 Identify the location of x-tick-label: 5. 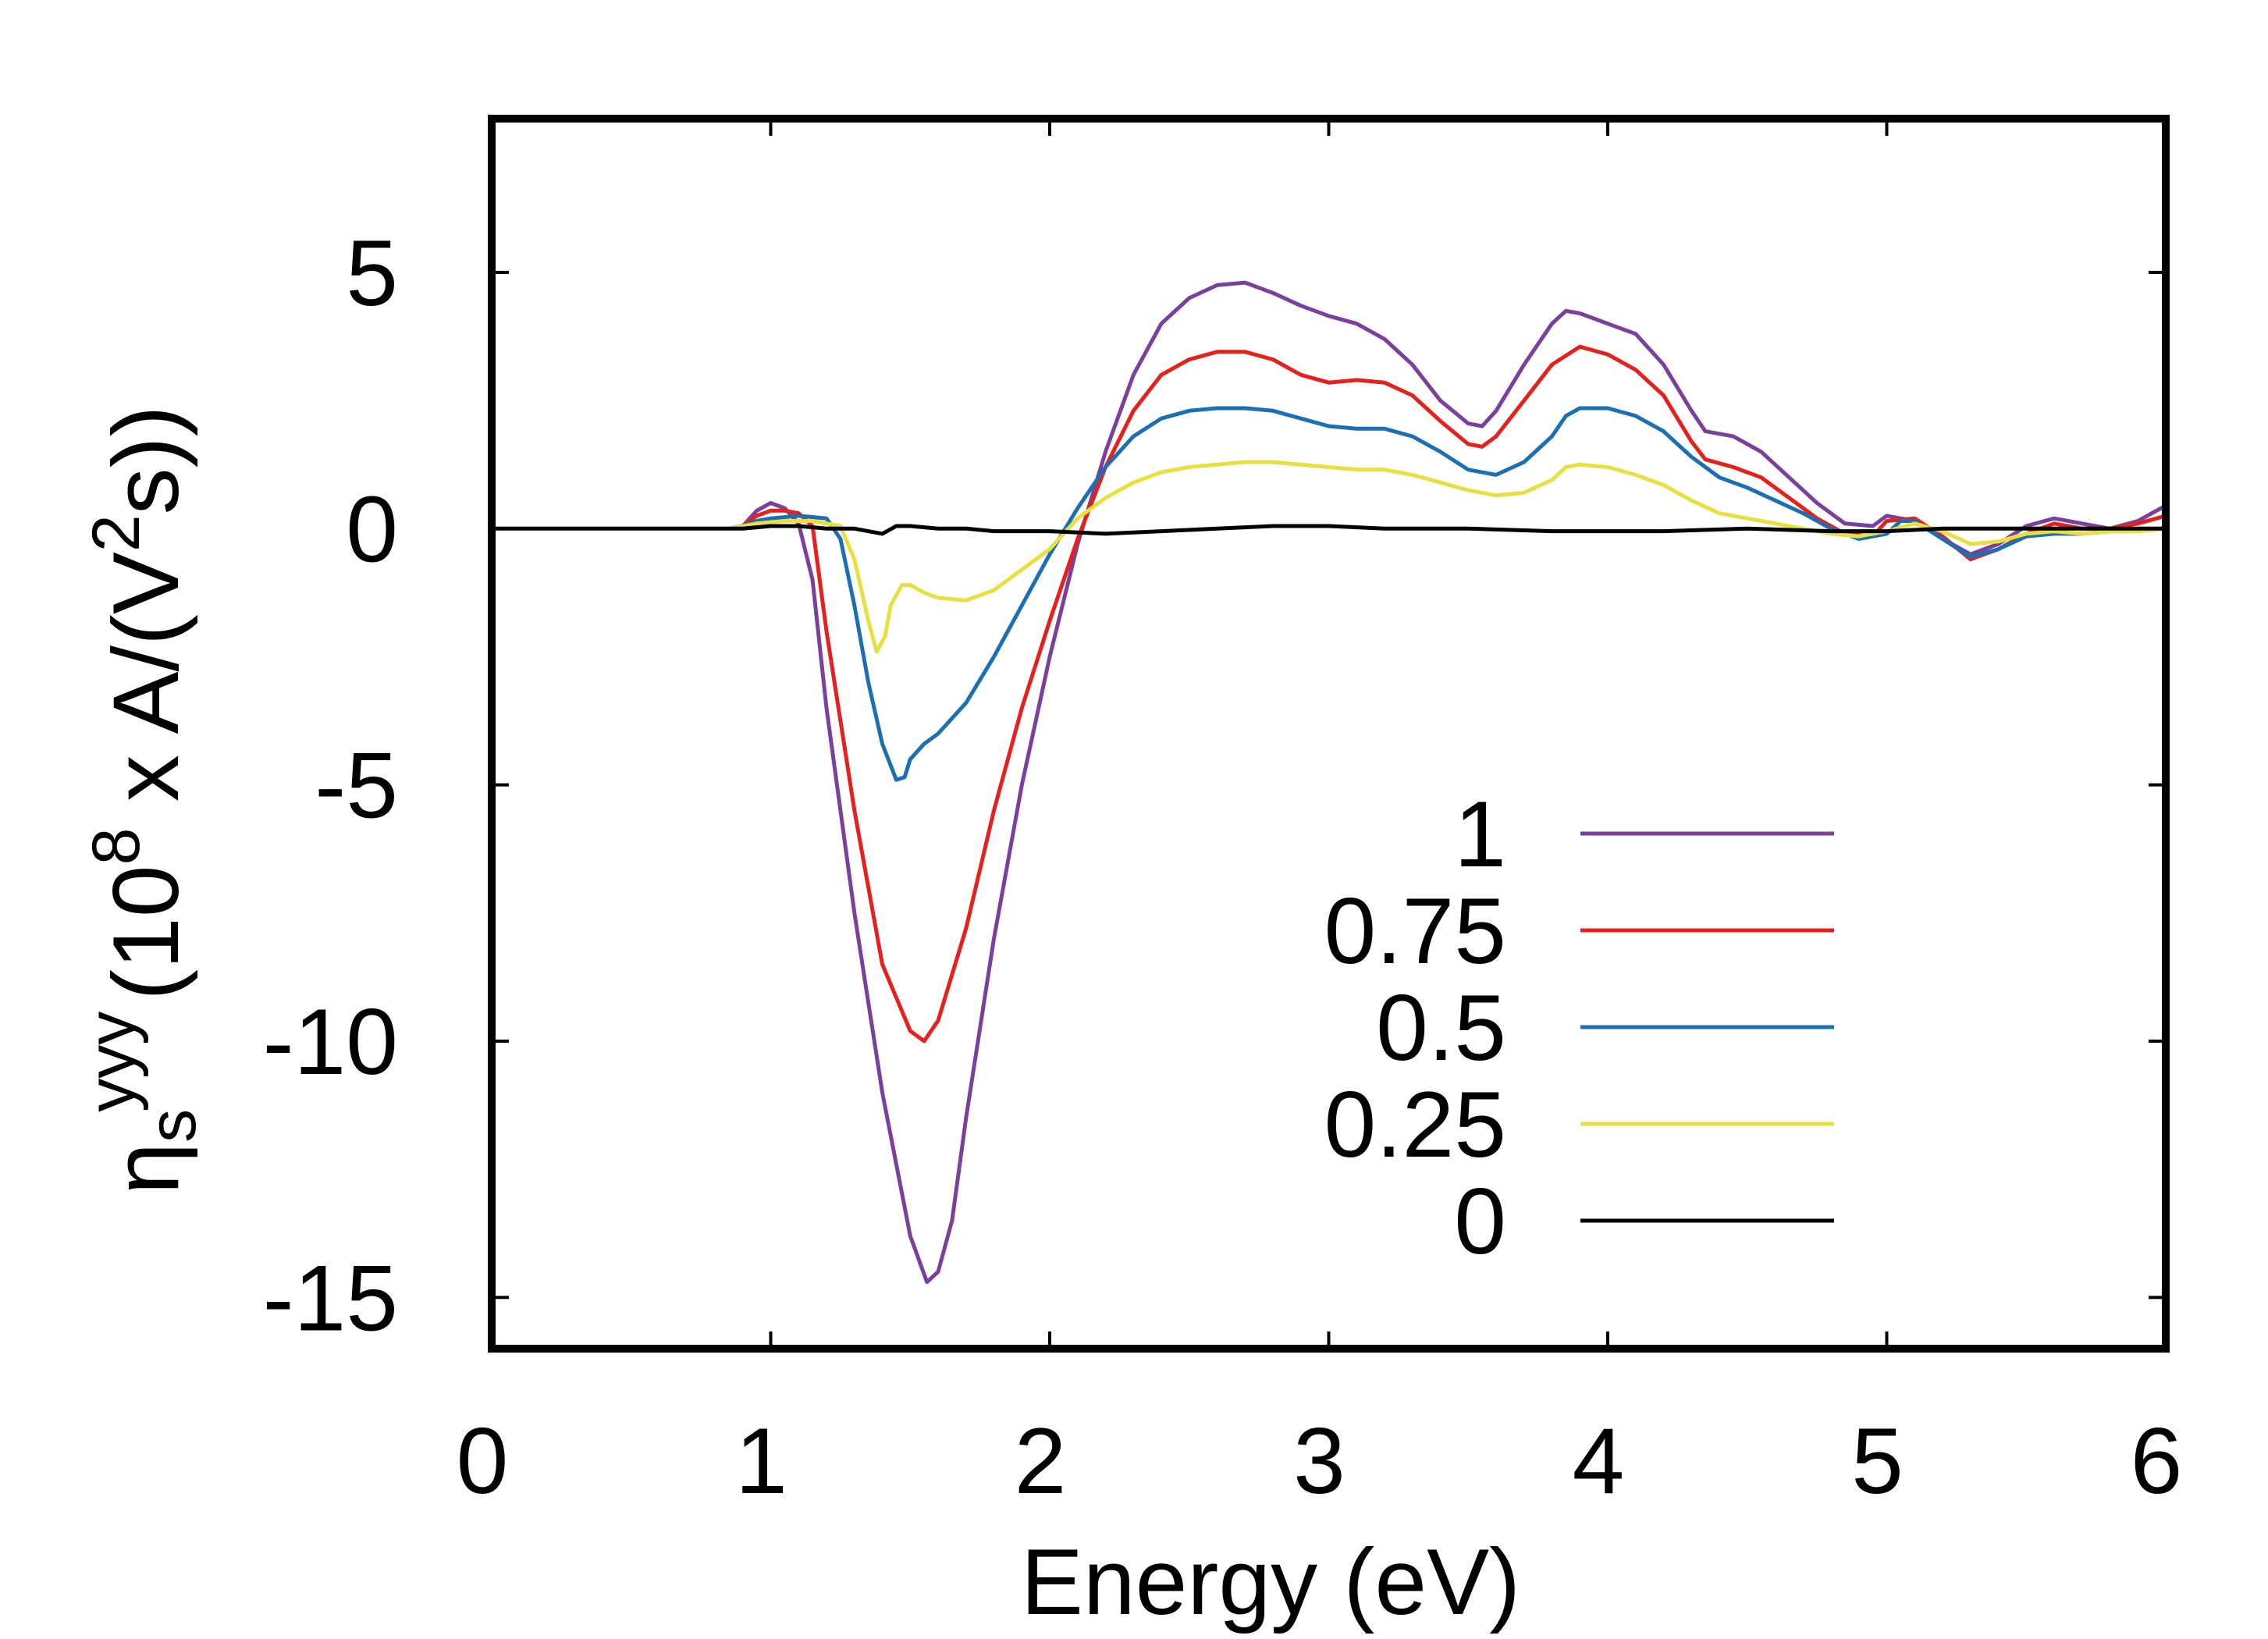
(1878, 1461).